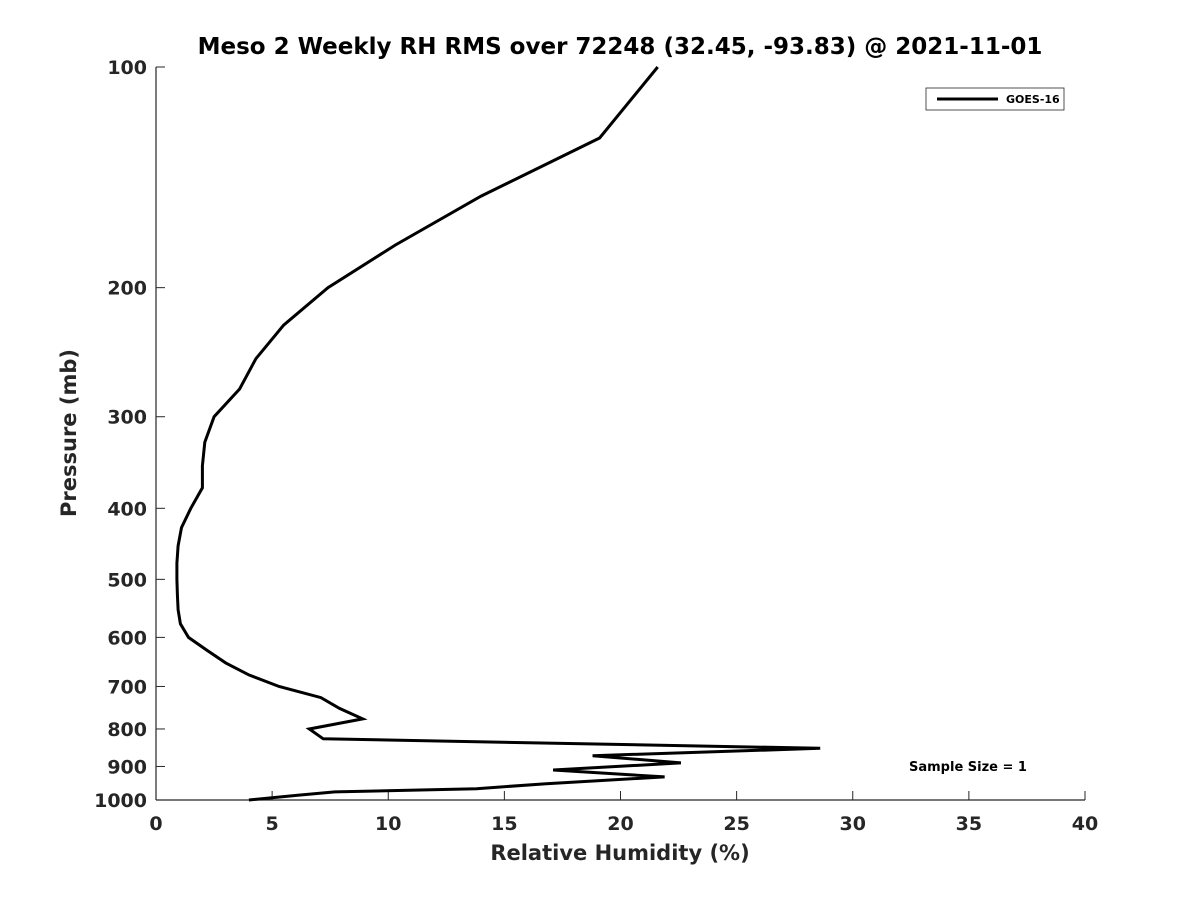  What do you see at coordinates (968, 767) in the screenshot?
I see `sample-size-note: Sample Size = 1` at bounding box center [968, 767].